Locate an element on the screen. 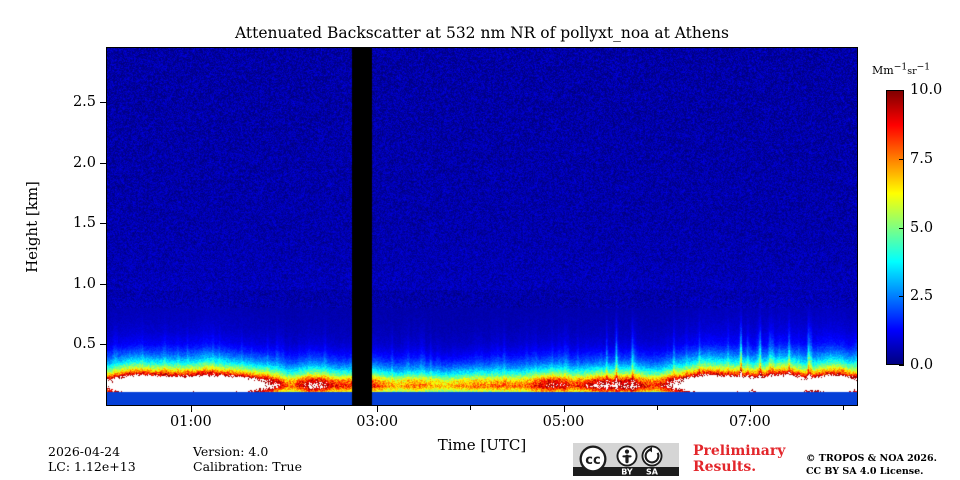 The height and width of the screenshot is (480, 960). copyright-line-1: © TROPOS & NOA 2026. is located at coordinates (871, 458).